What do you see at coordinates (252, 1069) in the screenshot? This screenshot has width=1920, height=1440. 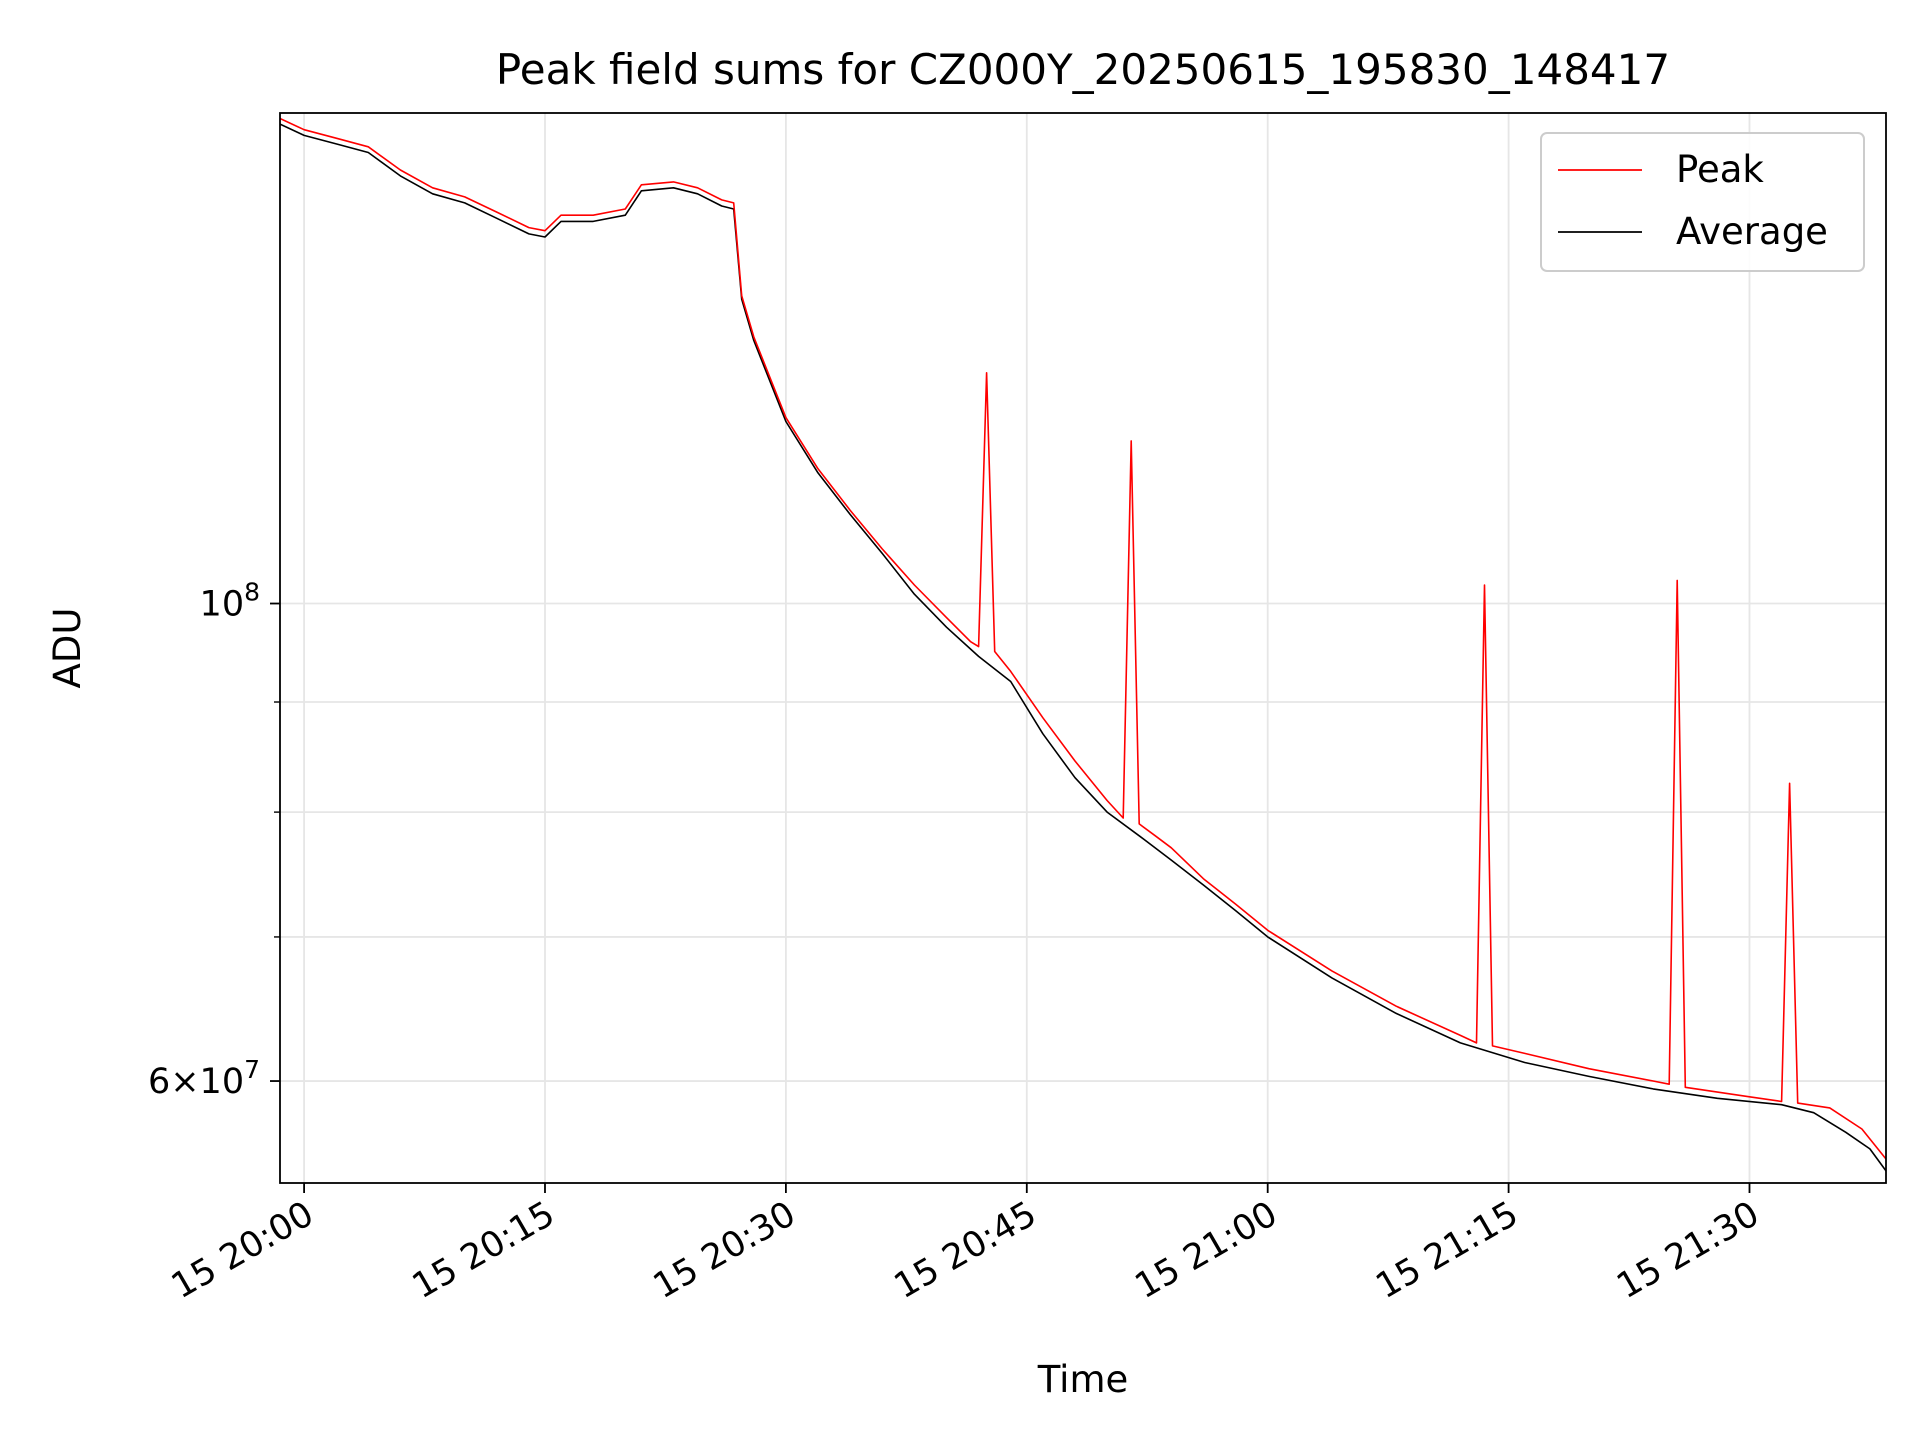 I see `y-tick-exponent: 7` at bounding box center [252, 1069].